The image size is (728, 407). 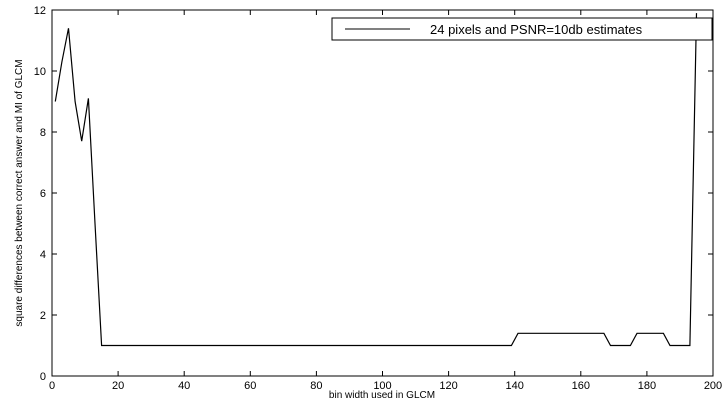 What do you see at coordinates (316, 386) in the screenshot?
I see `x-tick-label: 80` at bounding box center [316, 386].